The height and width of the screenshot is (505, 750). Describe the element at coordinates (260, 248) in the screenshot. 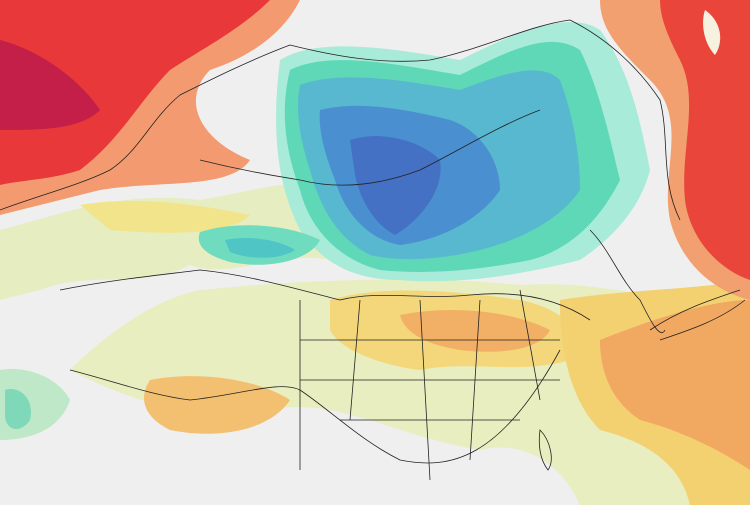

I see `teal-west-core` at that location.